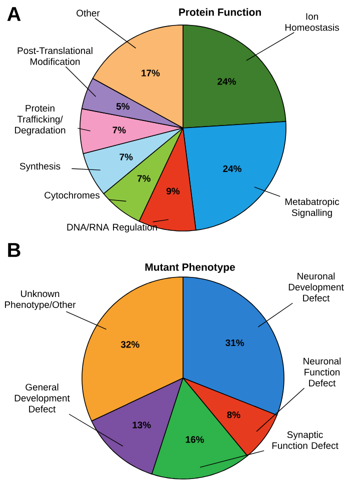 This screenshot has width=358, height=484. I want to click on slice-label: Post-Translational Modification, so click(55, 56).